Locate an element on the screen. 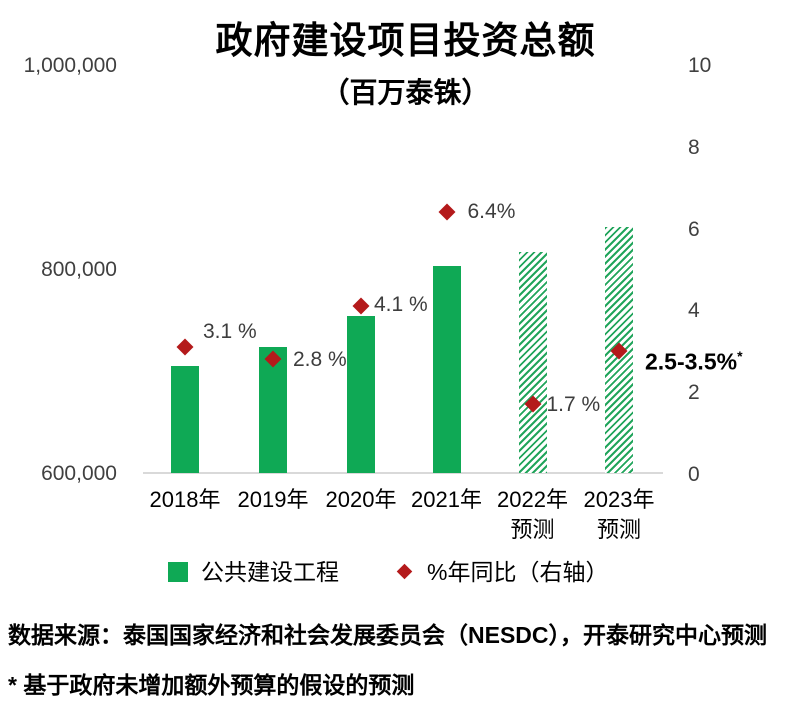 This screenshot has width=811, height=707. right-axis-tick: 4 is located at coordinates (694, 311).